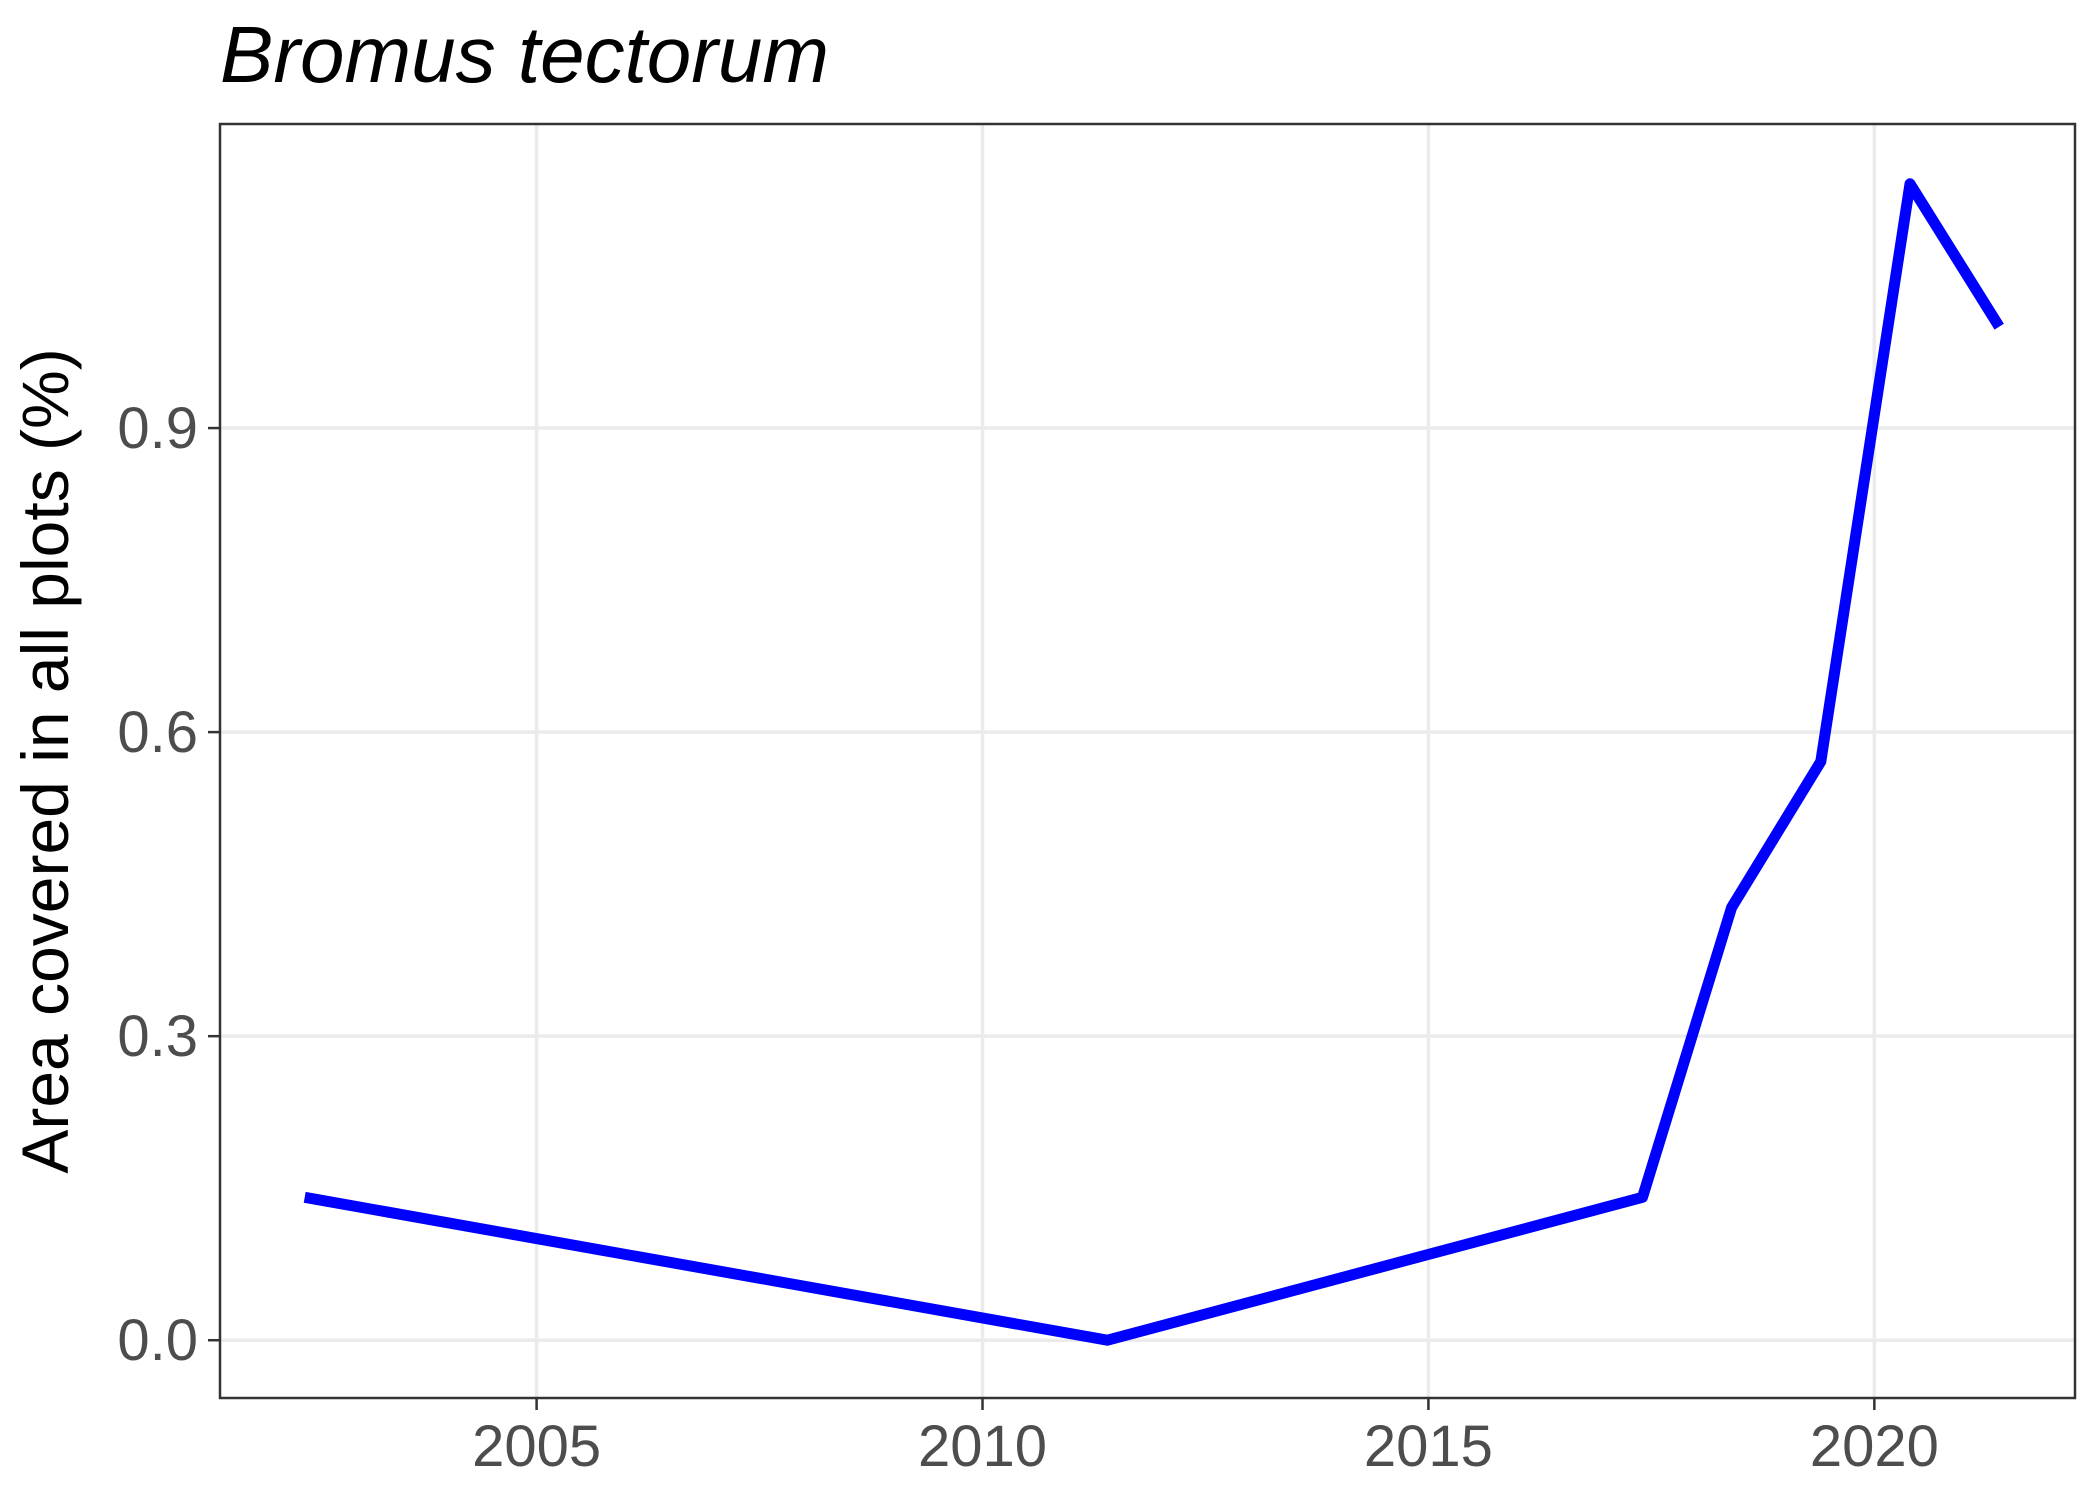 The width and height of the screenshot is (2100, 1500). What do you see at coordinates (524, 54) in the screenshot?
I see `chart-title: Bromus tectorum` at bounding box center [524, 54].